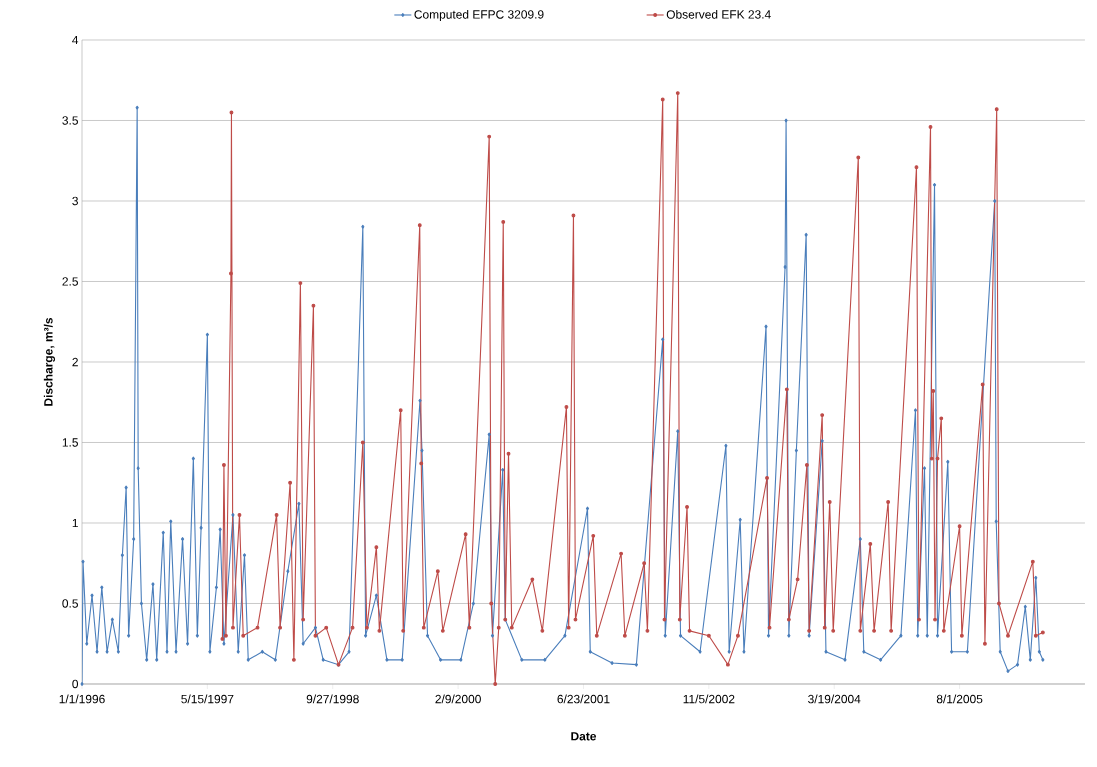  I want to click on y-tick-label: 2, so click(75, 362).